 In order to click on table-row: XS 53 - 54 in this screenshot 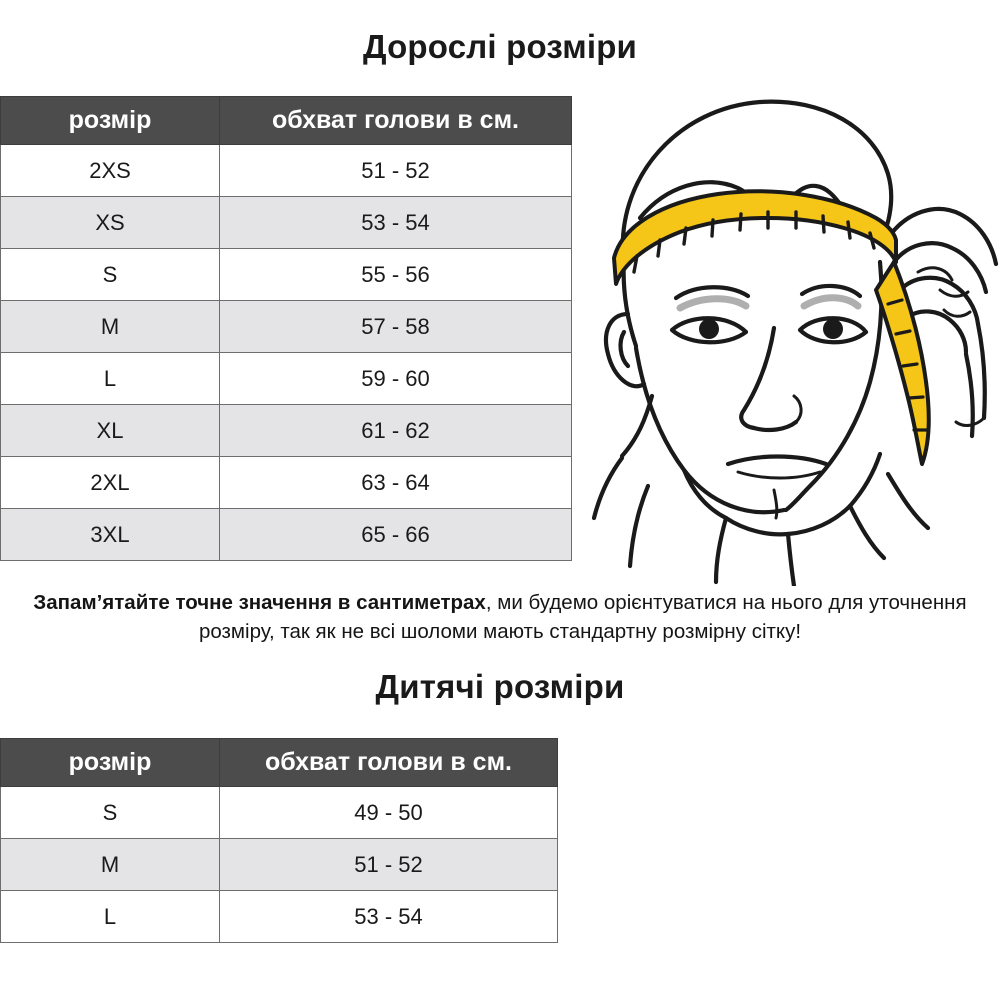, I will do `click(286, 222)`.